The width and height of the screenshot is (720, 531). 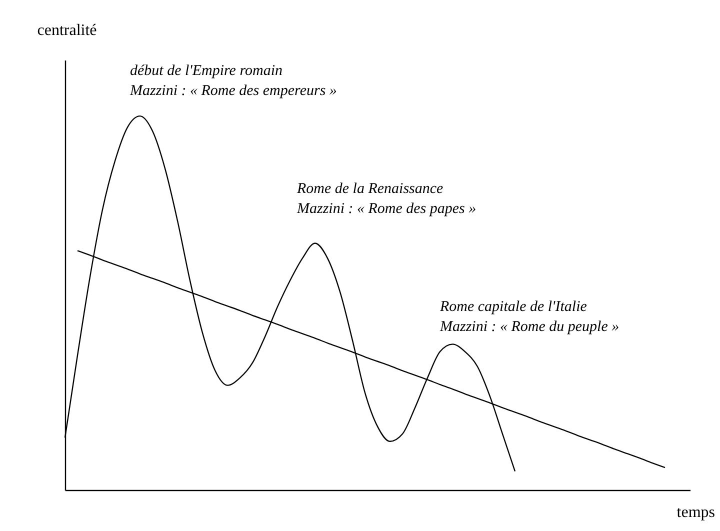 What do you see at coordinates (695, 512) in the screenshot?
I see `x-axis-title: temps` at bounding box center [695, 512].